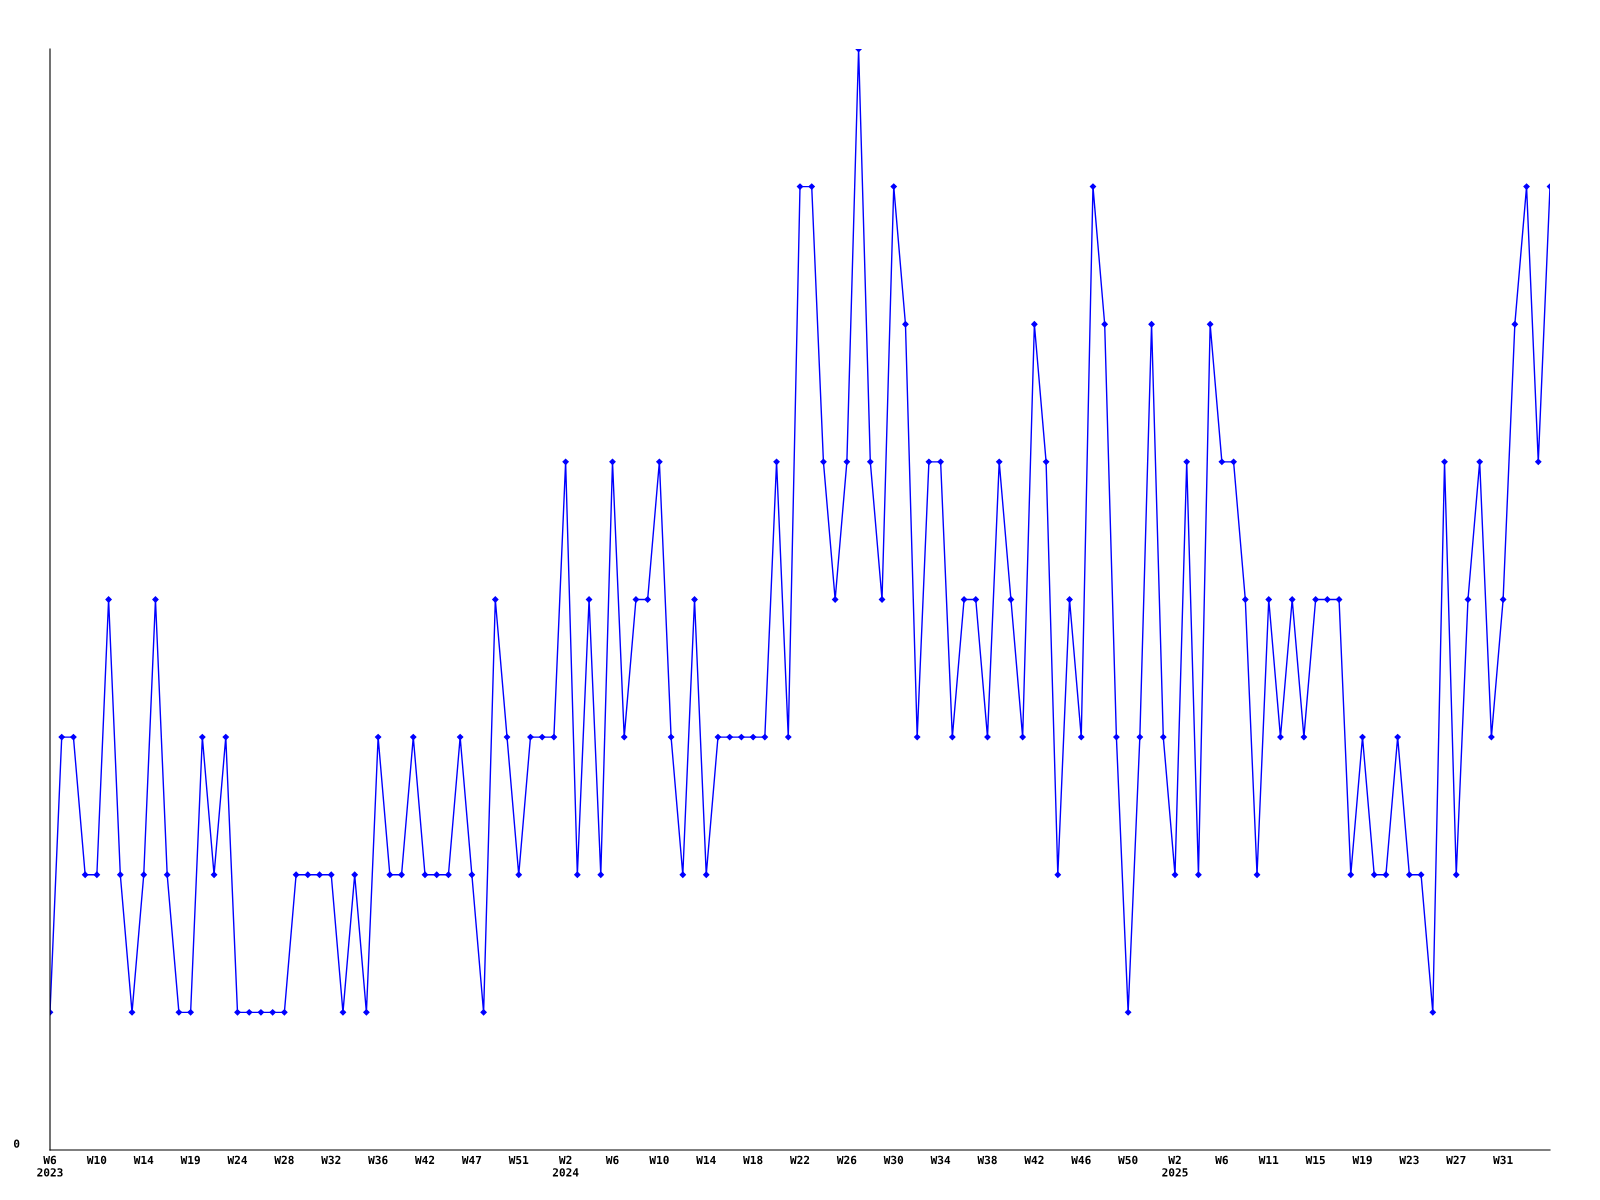 The width and height of the screenshot is (1600, 1200). What do you see at coordinates (753, 1160) in the screenshot?
I see `x-tick-label: W18` at bounding box center [753, 1160].